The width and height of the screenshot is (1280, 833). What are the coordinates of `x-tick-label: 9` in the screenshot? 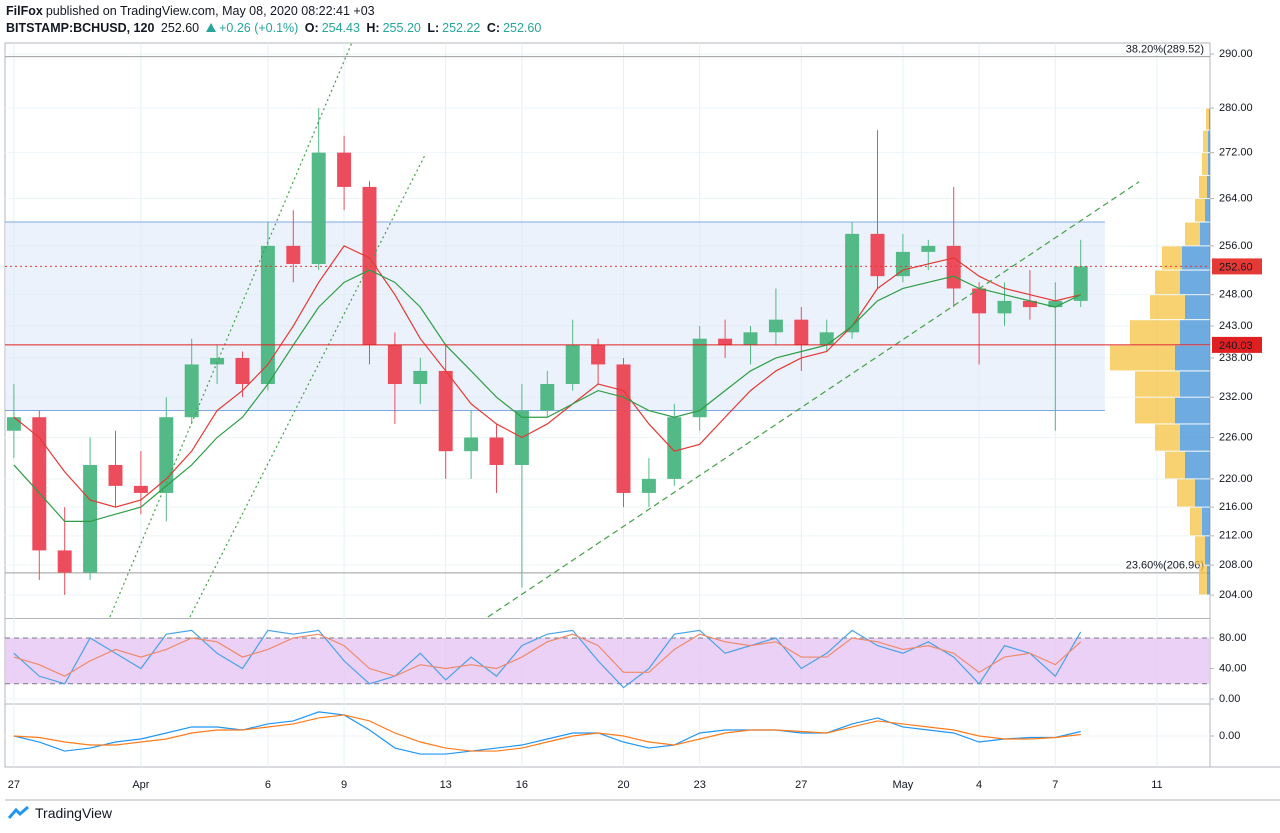 It's located at (344, 785).